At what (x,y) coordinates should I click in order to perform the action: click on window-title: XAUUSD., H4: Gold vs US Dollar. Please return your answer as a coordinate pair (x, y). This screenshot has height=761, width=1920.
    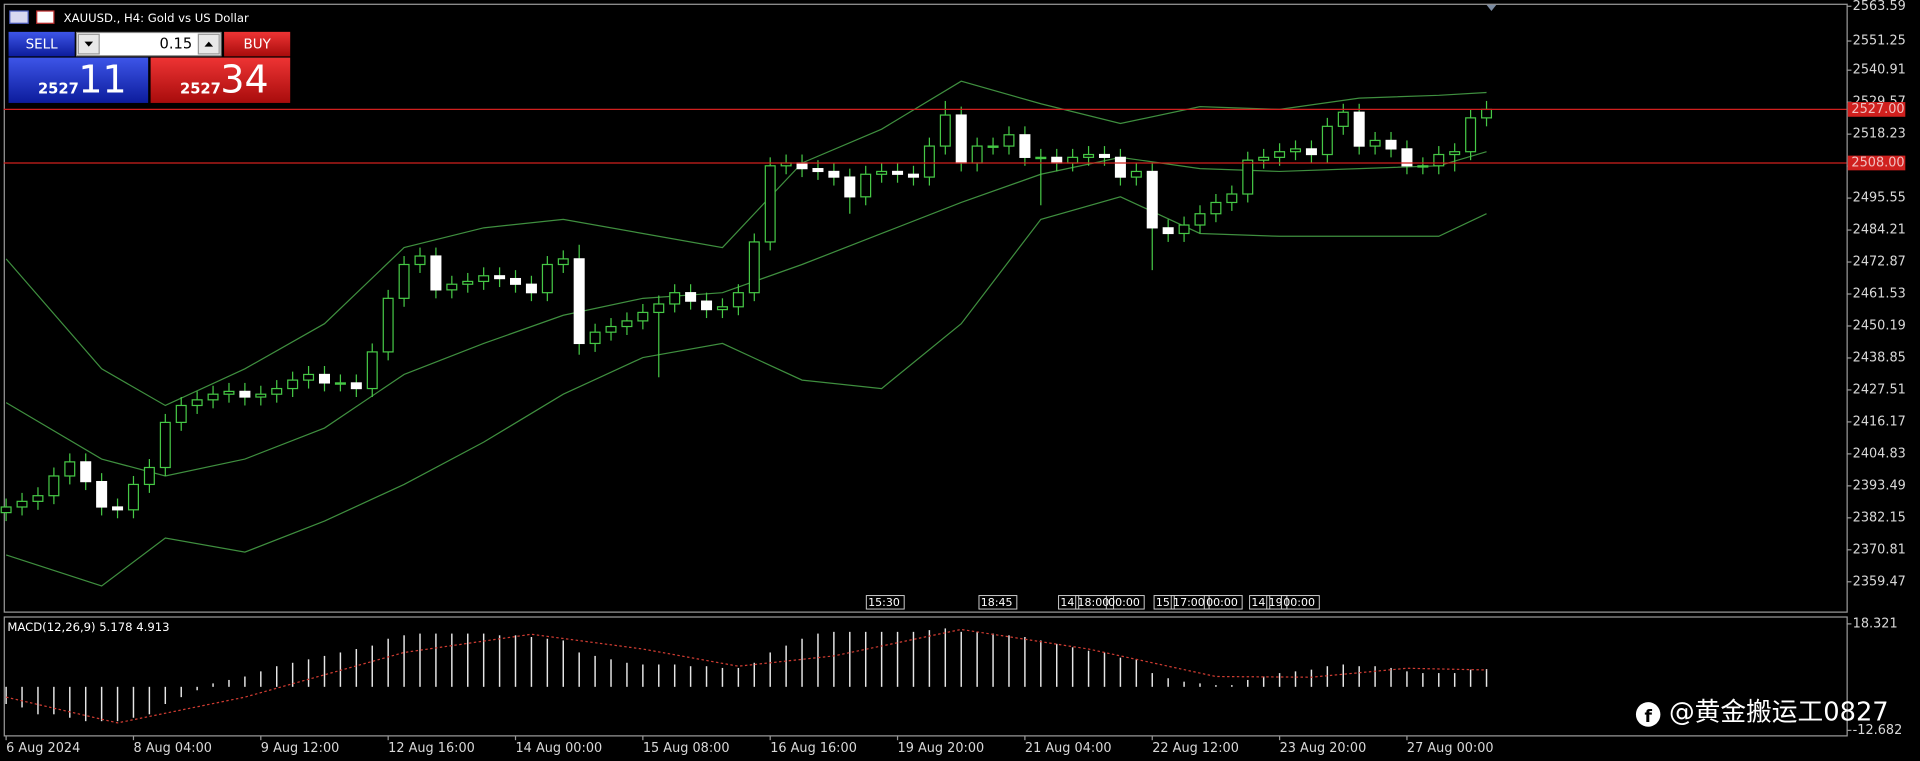
    Looking at the image, I should click on (156, 18).